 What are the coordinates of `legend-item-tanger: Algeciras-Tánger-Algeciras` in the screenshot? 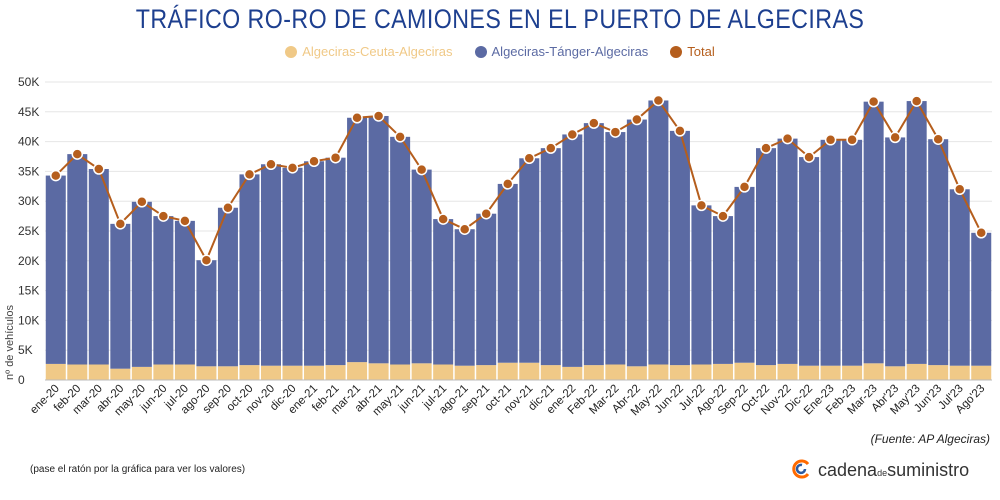 It's located at (561, 51).